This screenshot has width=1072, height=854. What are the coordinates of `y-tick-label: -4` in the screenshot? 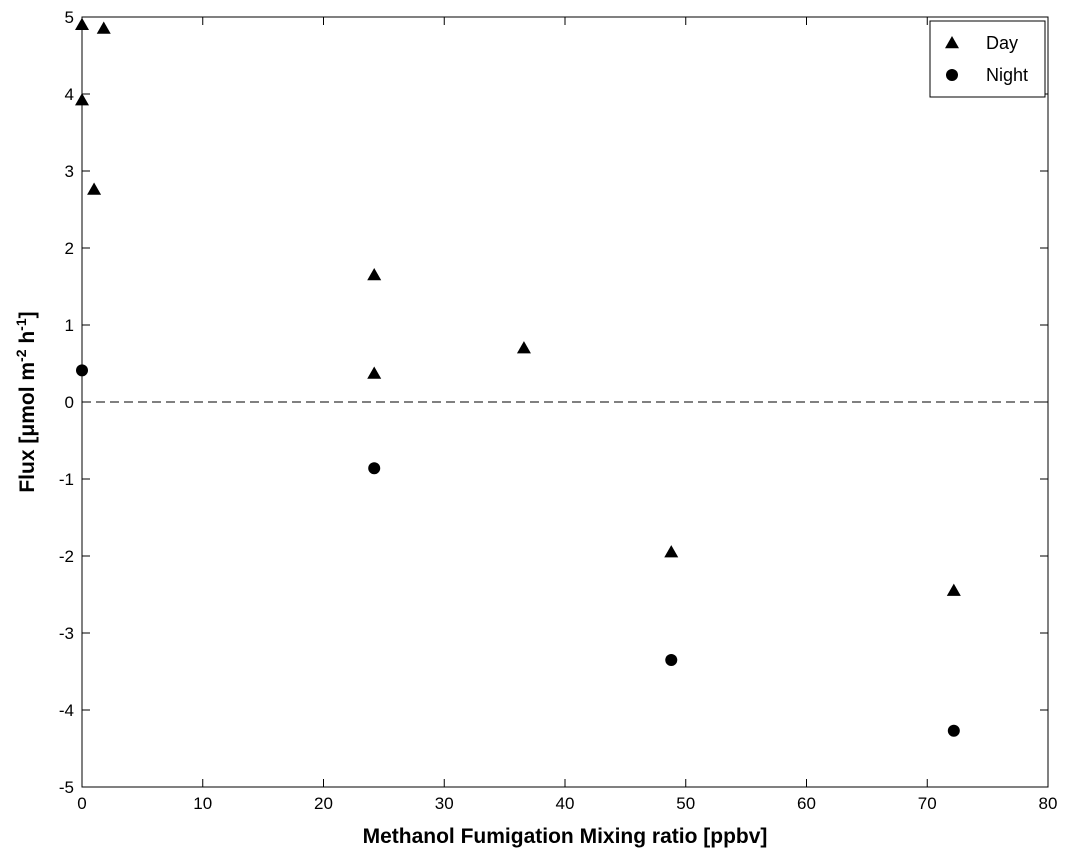 It's located at (66, 710).